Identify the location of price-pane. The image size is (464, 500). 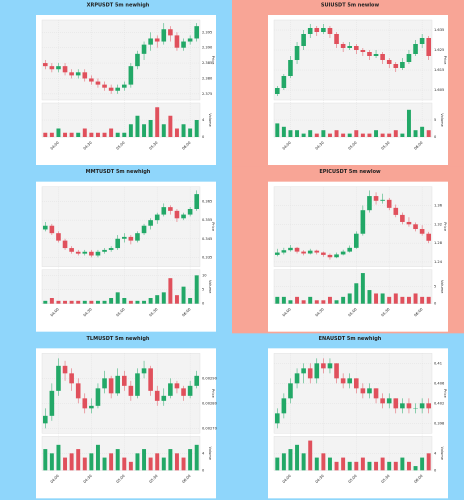
(353, 226).